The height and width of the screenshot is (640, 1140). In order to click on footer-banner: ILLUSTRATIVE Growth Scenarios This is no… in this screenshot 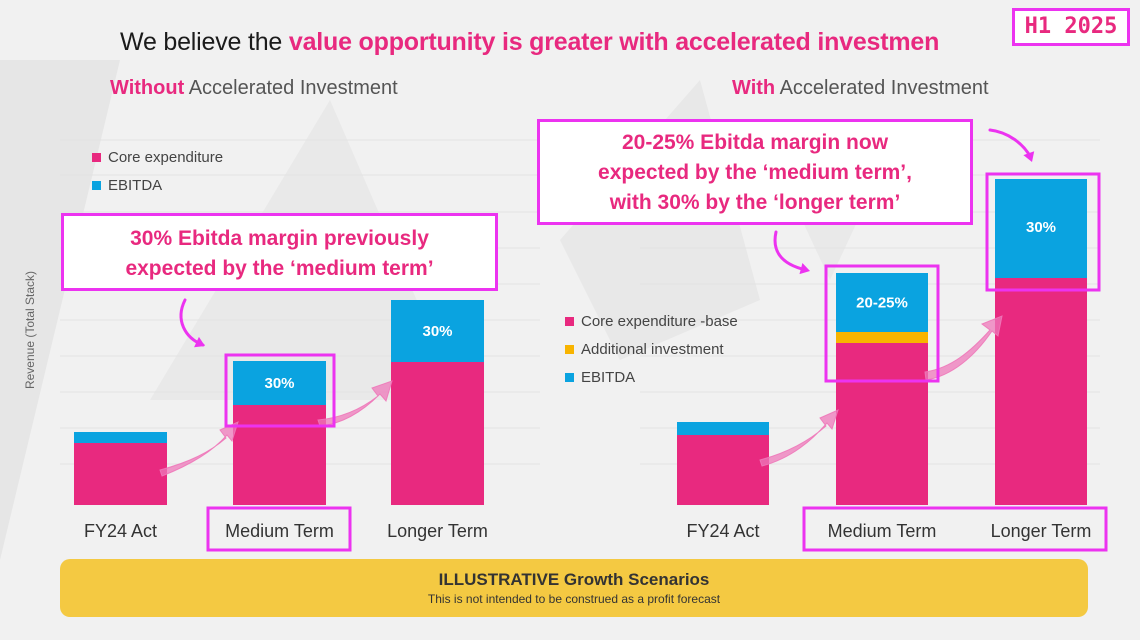, I will do `click(574, 588)`.